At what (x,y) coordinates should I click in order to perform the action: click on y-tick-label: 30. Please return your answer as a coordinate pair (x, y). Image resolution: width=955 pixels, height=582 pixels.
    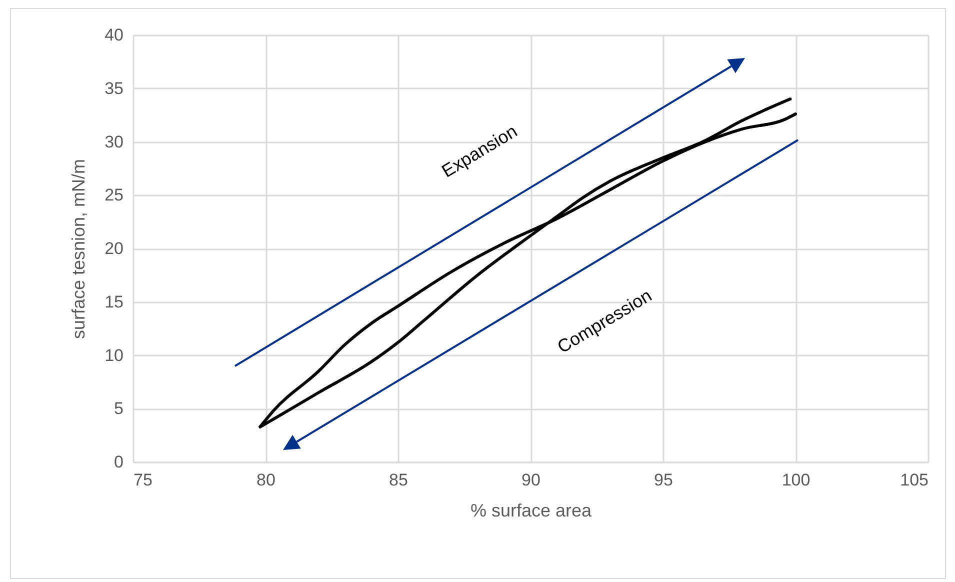
    Looking at the image, I should click on (114, 142).